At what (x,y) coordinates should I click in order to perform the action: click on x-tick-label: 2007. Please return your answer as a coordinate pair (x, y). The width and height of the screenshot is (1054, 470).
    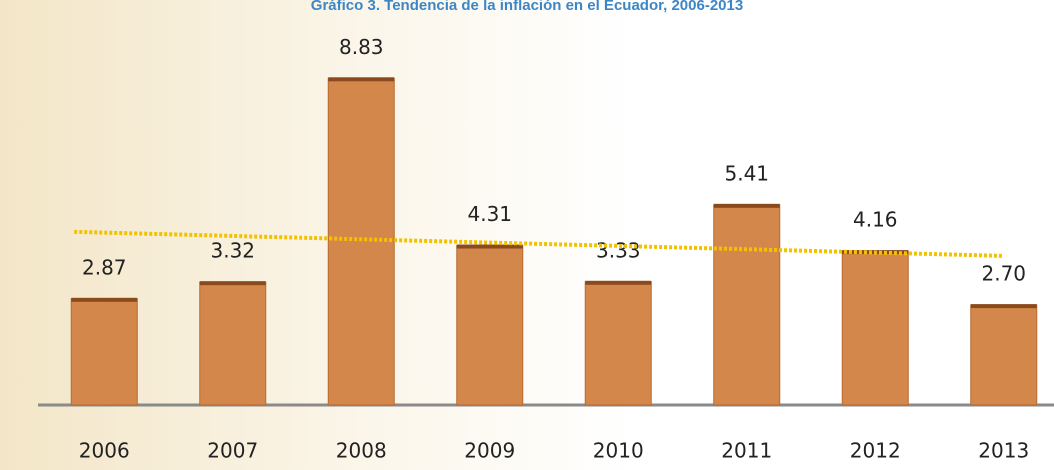
    Looking at the image, I should click on (232, 451).